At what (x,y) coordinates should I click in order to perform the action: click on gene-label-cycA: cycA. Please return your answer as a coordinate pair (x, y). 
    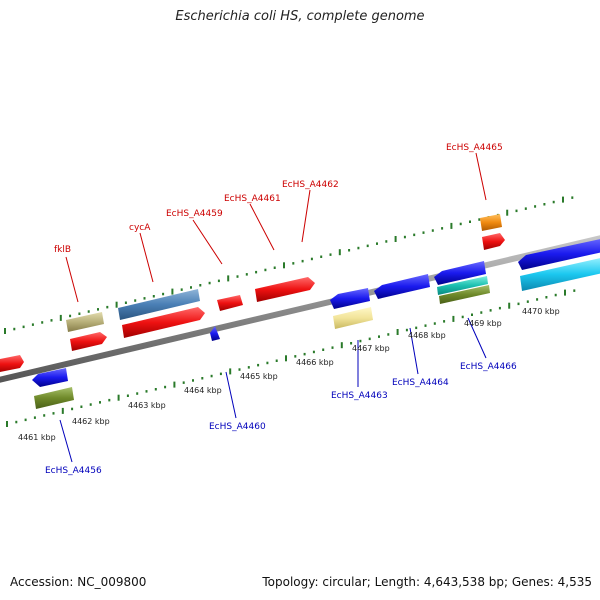
    Looking at the image, I should click on (140, 228).